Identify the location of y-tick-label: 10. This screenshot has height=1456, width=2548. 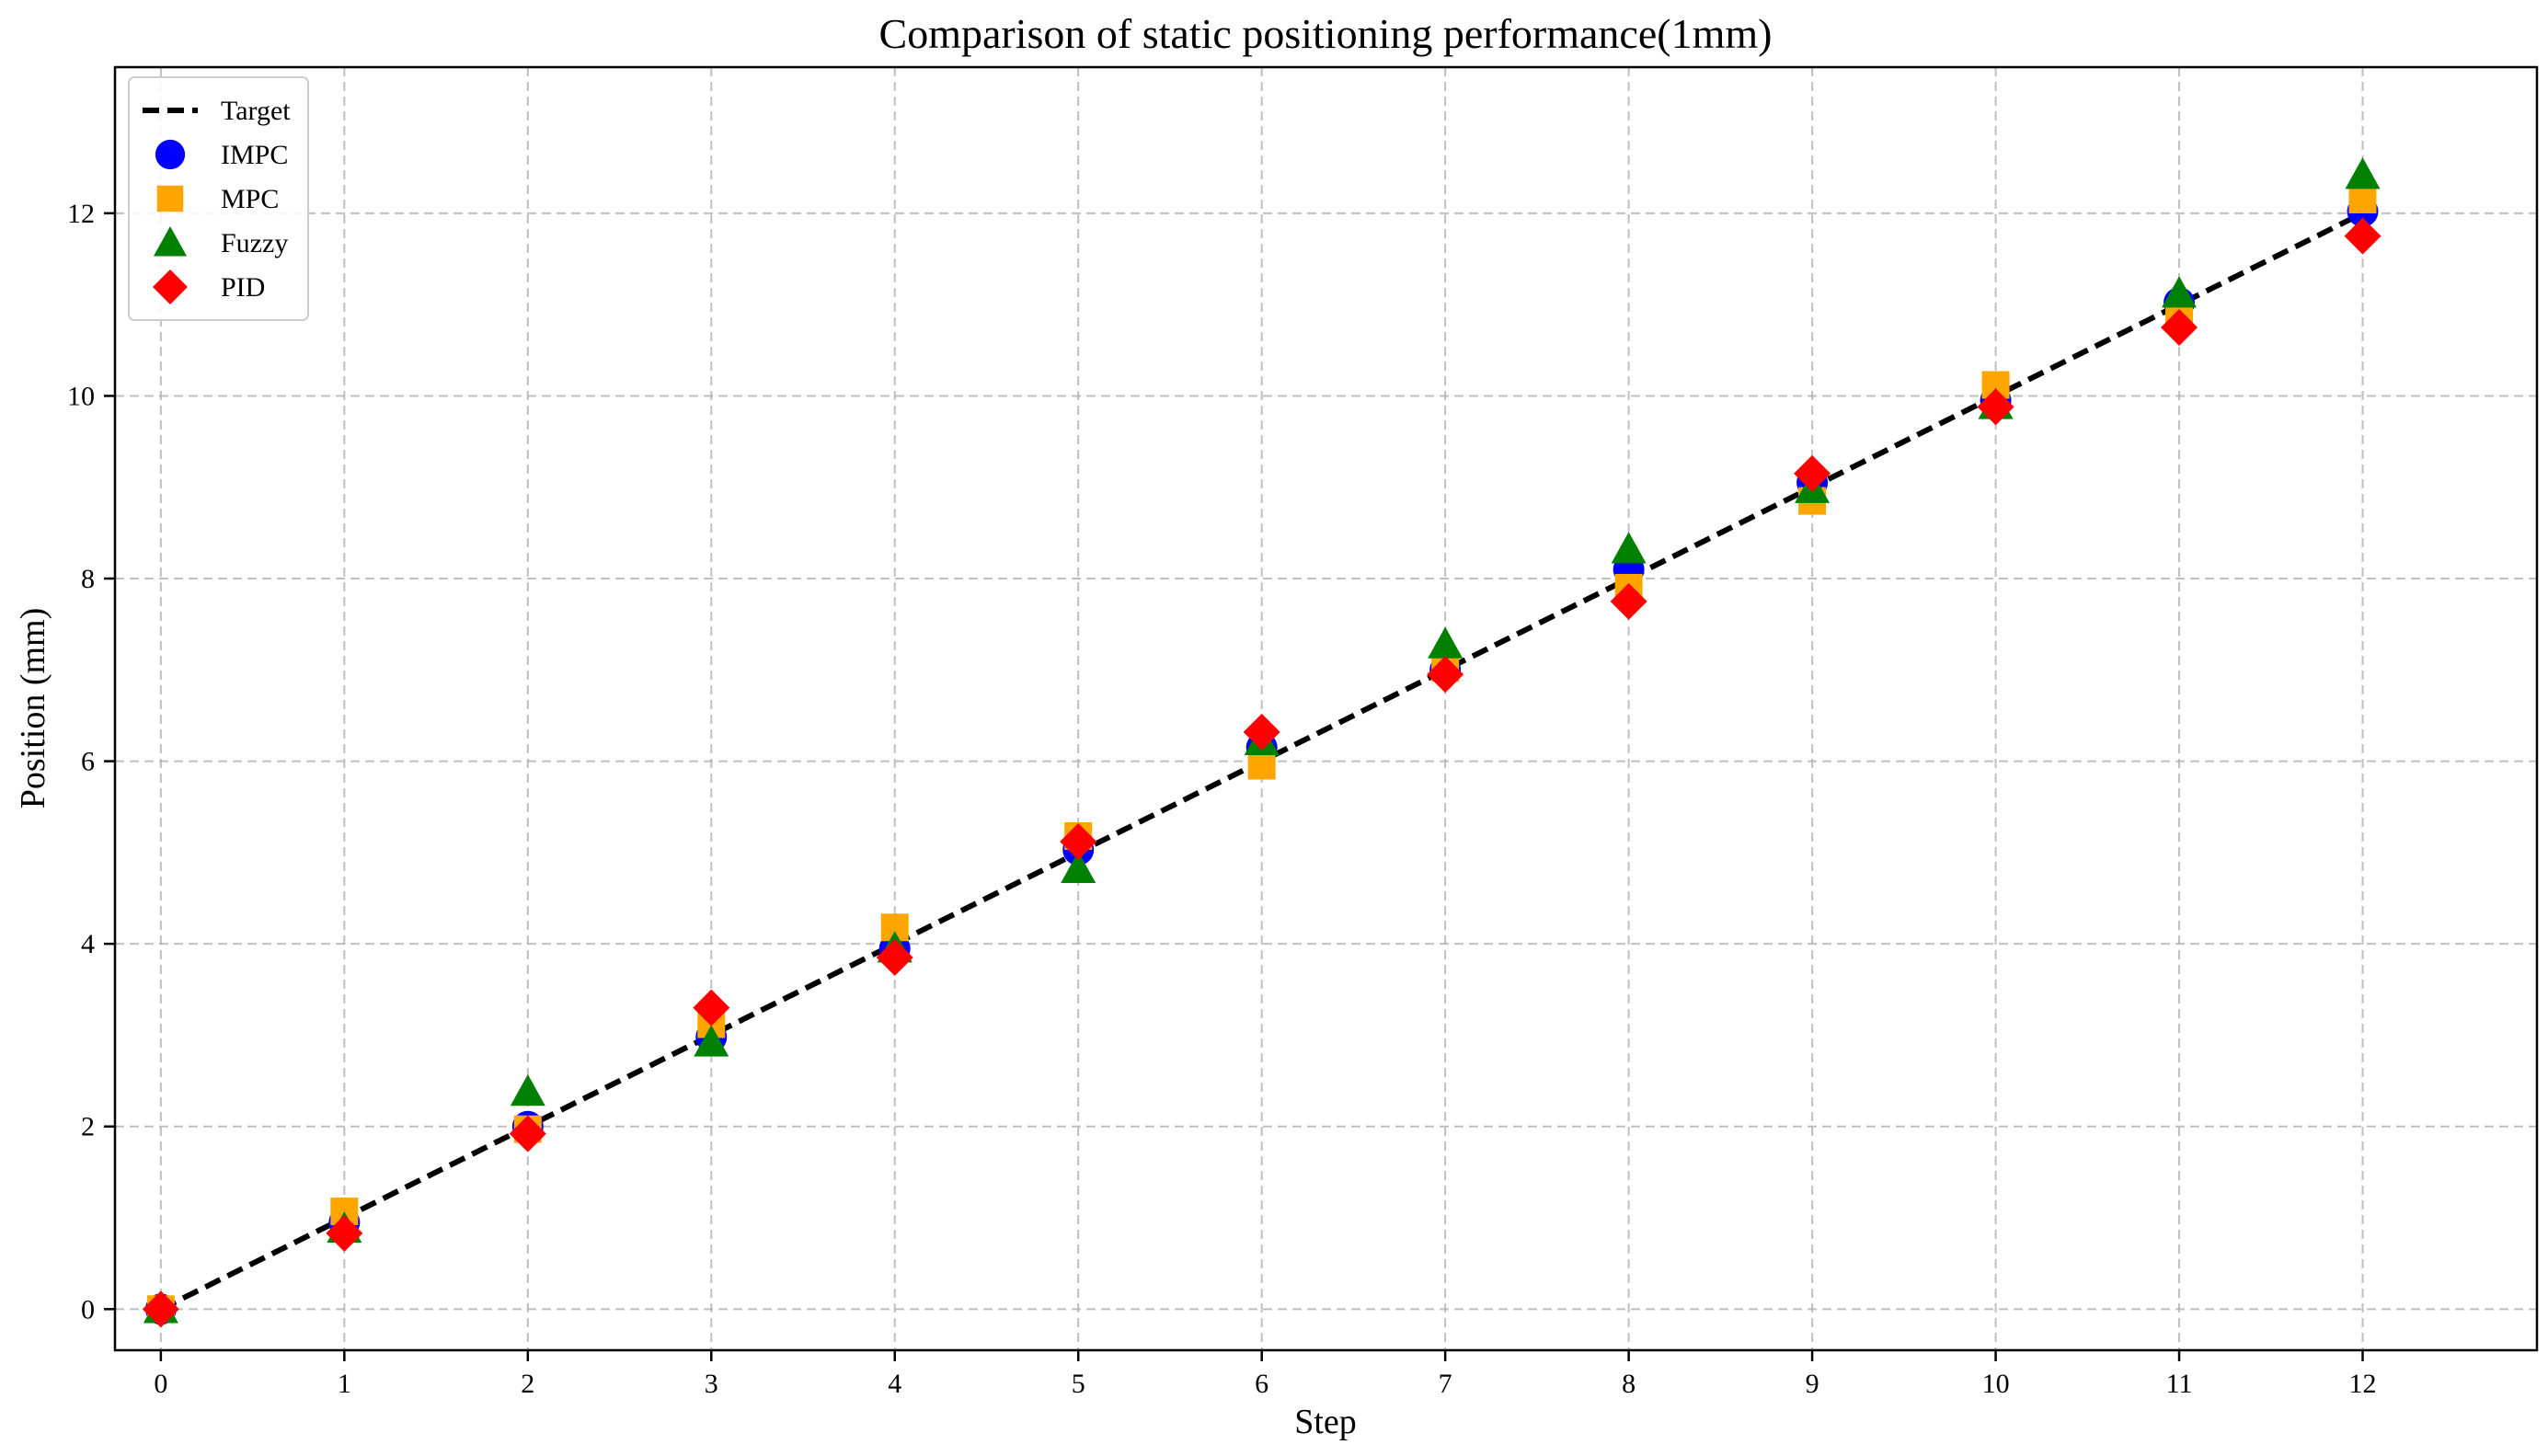
(81, 396).